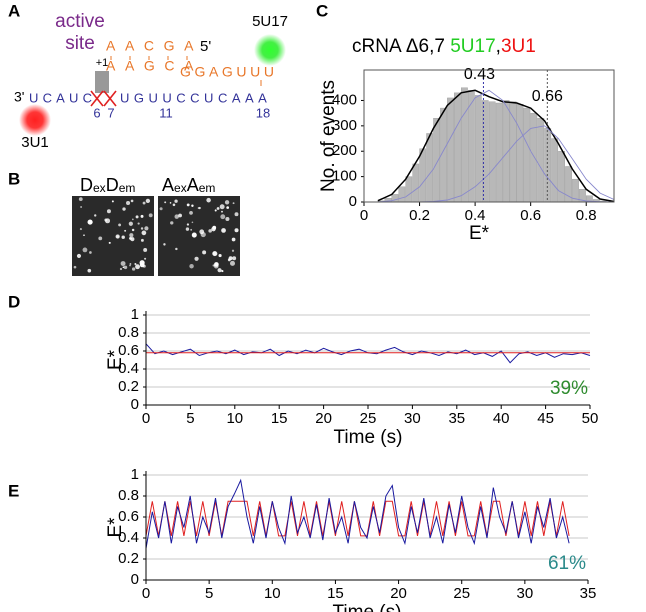  I want to click on y-tick-label: 0.4, so click(128, 537).